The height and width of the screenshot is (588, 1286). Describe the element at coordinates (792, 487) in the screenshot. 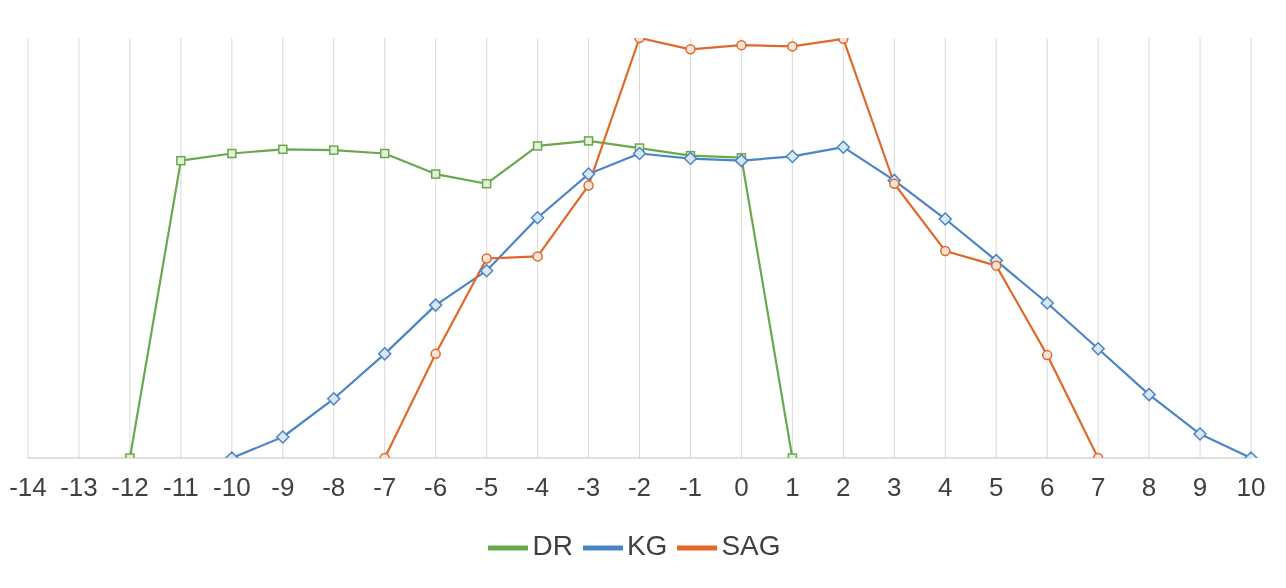

I see `x-tick-label: 1` at that location.